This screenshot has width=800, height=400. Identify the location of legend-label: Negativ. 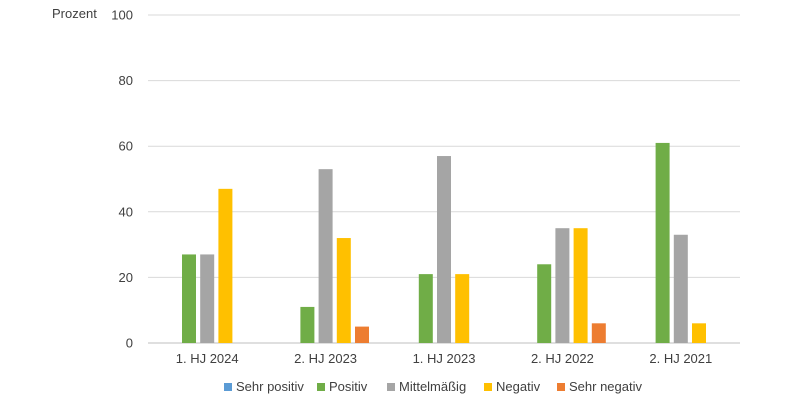
(518, 386).